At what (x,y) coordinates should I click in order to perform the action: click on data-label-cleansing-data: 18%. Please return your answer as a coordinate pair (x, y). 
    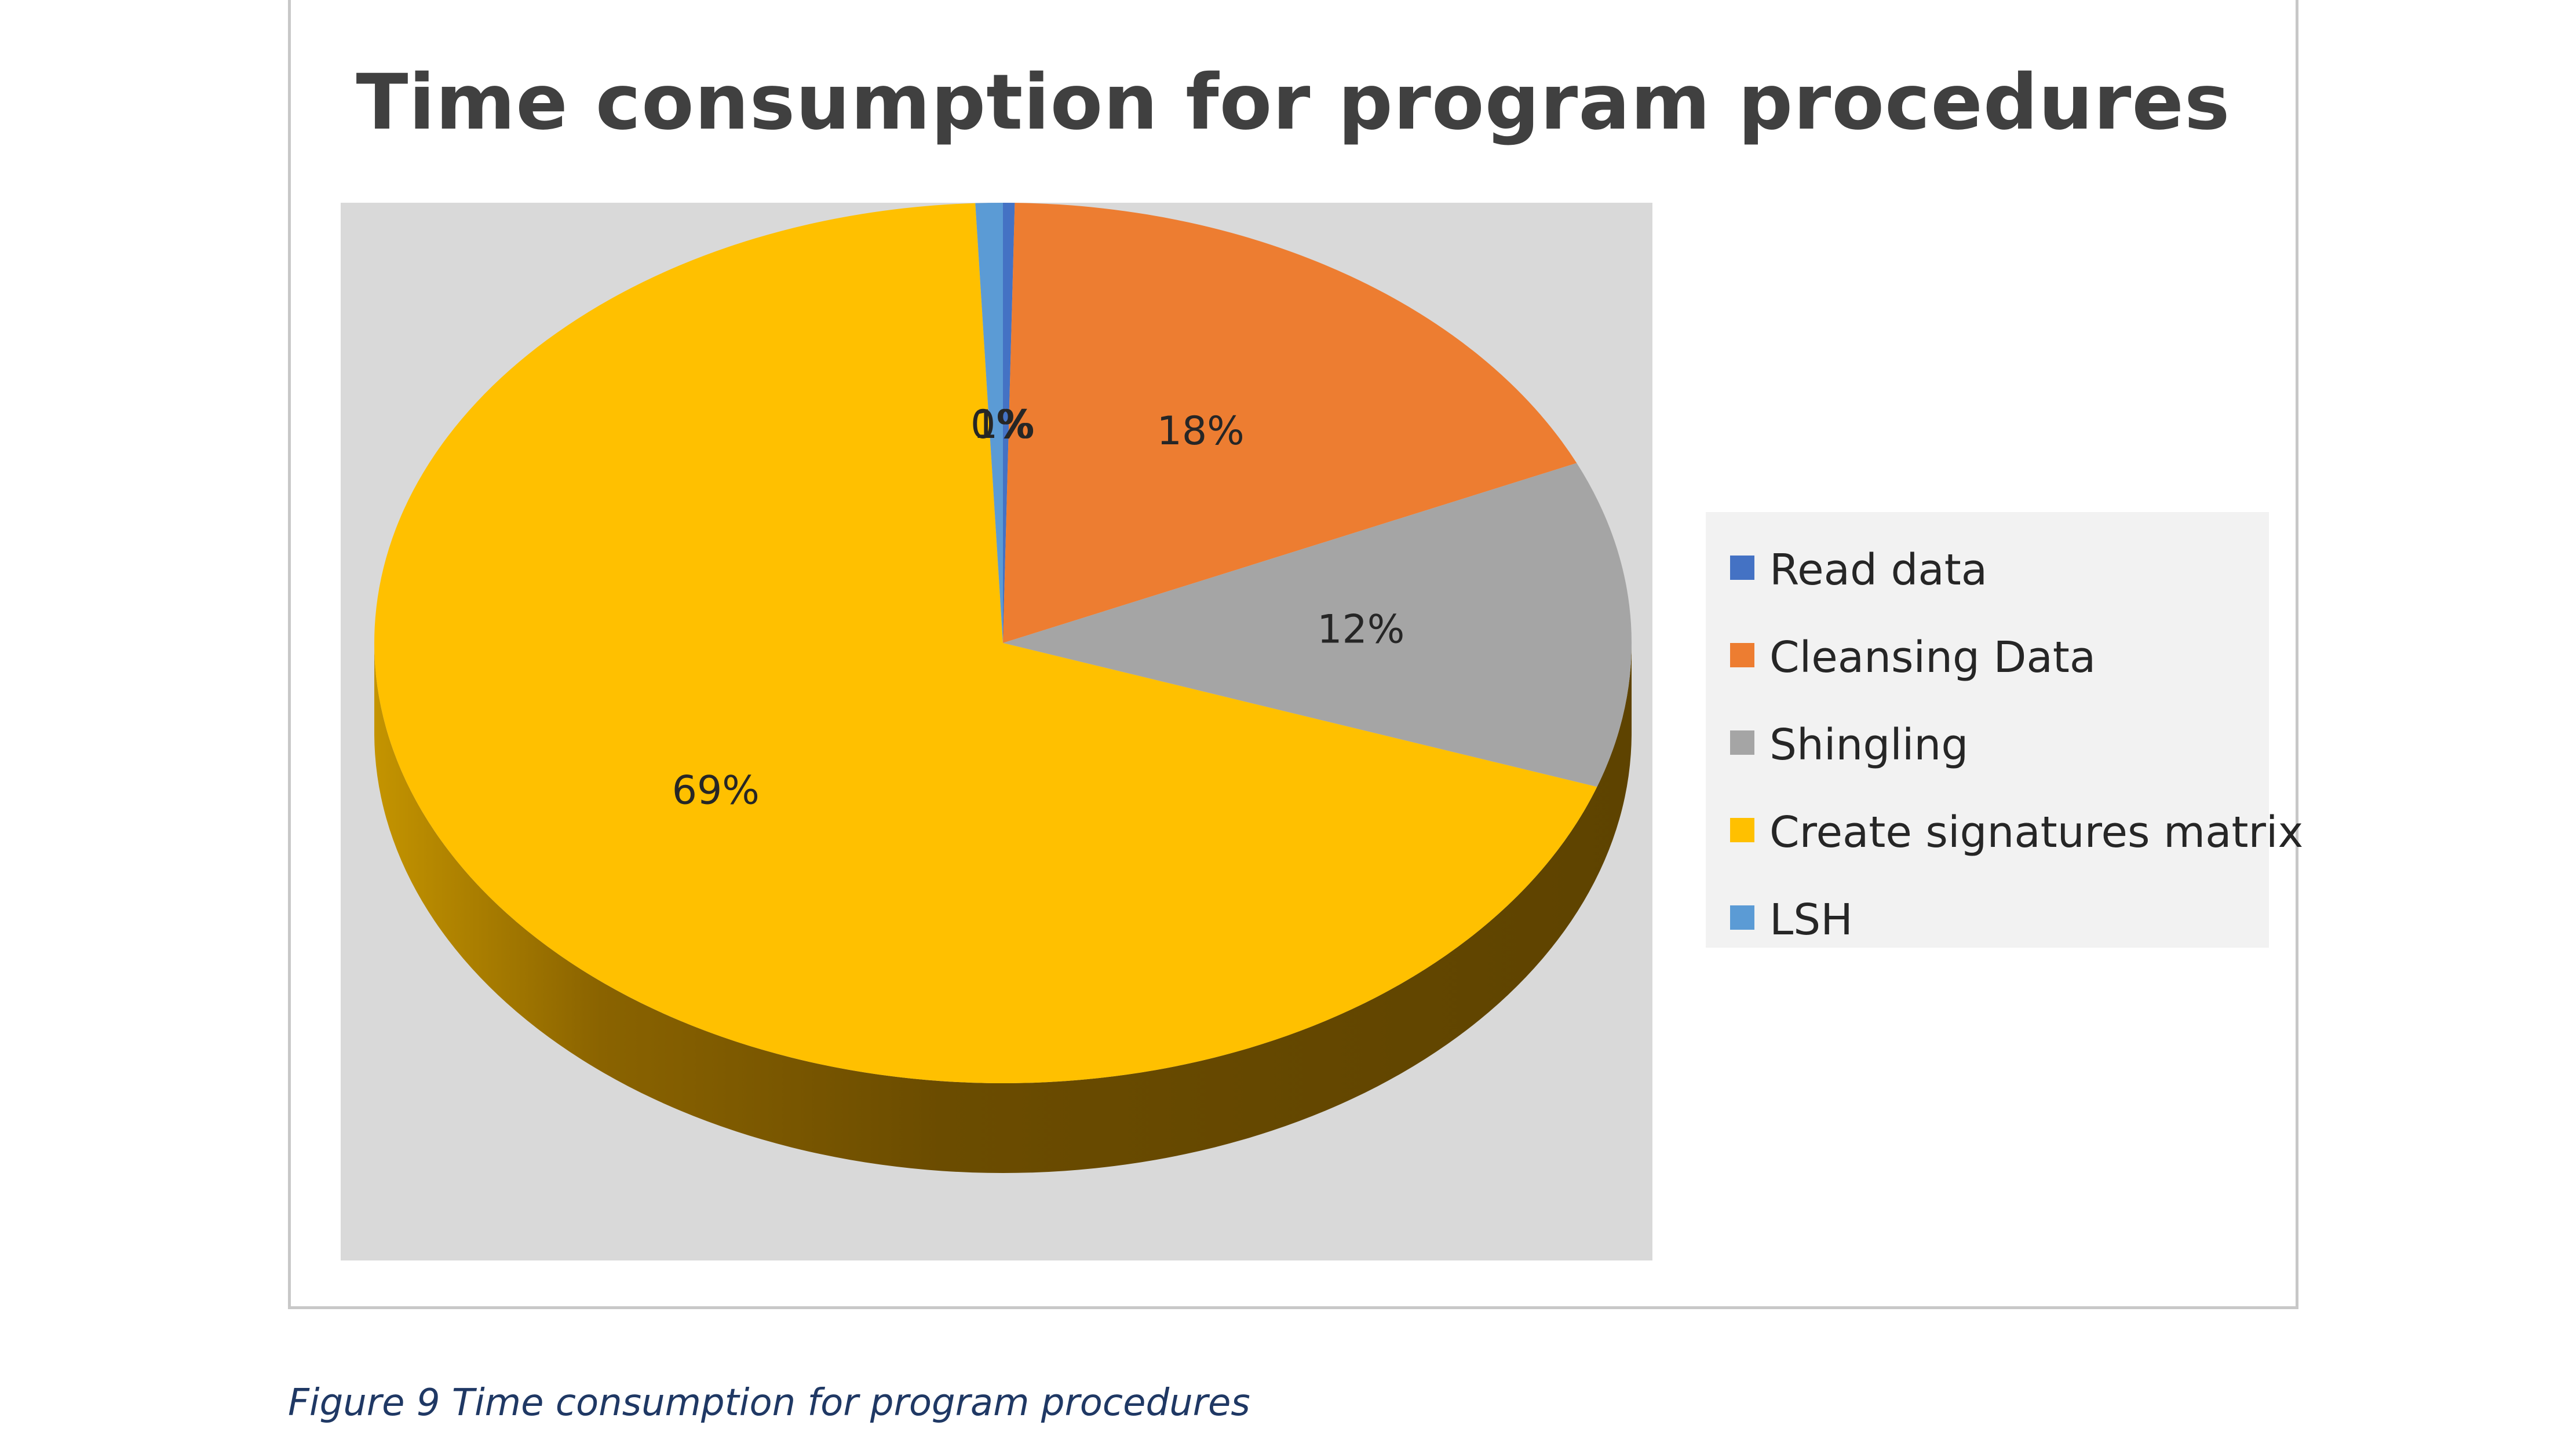
    Looking at the image, I should click on (1201, 431).